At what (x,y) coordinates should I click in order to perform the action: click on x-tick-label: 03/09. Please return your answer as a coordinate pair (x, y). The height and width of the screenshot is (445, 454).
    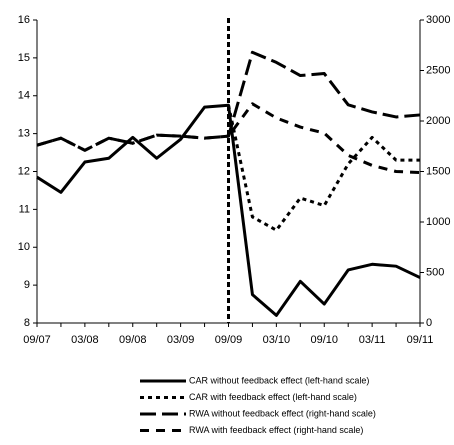
    Looking at the image, I should click on (181, 340).